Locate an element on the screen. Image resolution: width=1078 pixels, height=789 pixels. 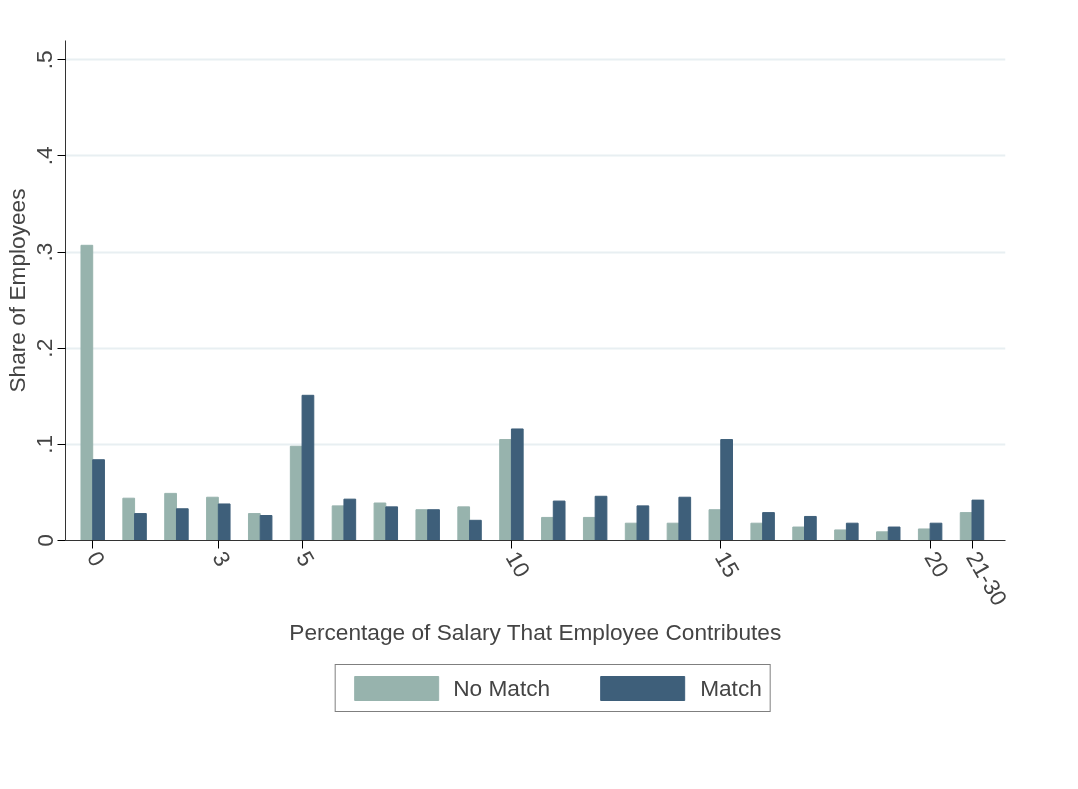
x-tick-label: 15 is located at coordinates (727, 564).